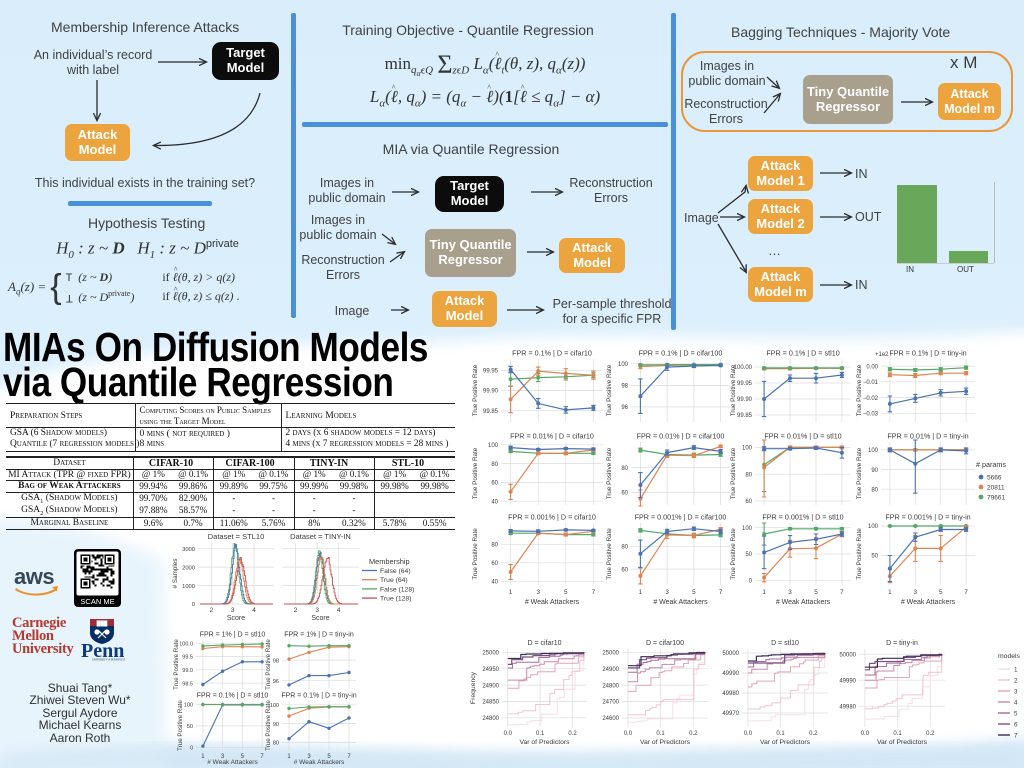 Image resolution: width=1024 pixels, height=768 pixels. I want to click on svg-text: FPR = 0.1% | D = cifar100, so click(681, 353).